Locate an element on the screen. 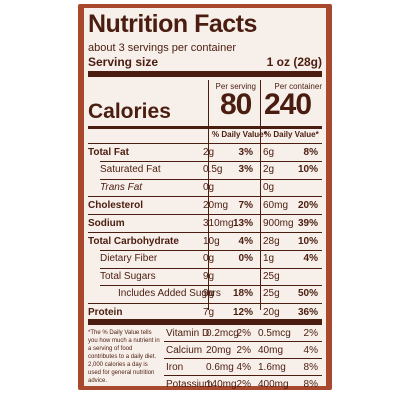 The image size is (400, 400). dv-serving: 0% is located at coordinates (245, 258).